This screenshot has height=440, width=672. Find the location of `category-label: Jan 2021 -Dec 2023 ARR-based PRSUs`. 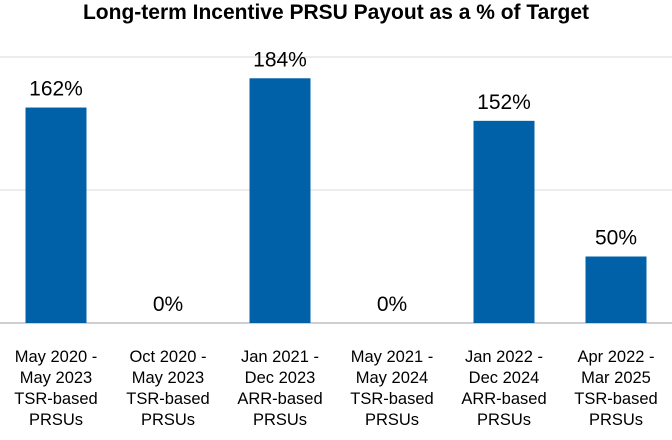

category-label: Jan 2021 -Dec 2023 ARR-based PRSUs is located at coordinates (279, 388).